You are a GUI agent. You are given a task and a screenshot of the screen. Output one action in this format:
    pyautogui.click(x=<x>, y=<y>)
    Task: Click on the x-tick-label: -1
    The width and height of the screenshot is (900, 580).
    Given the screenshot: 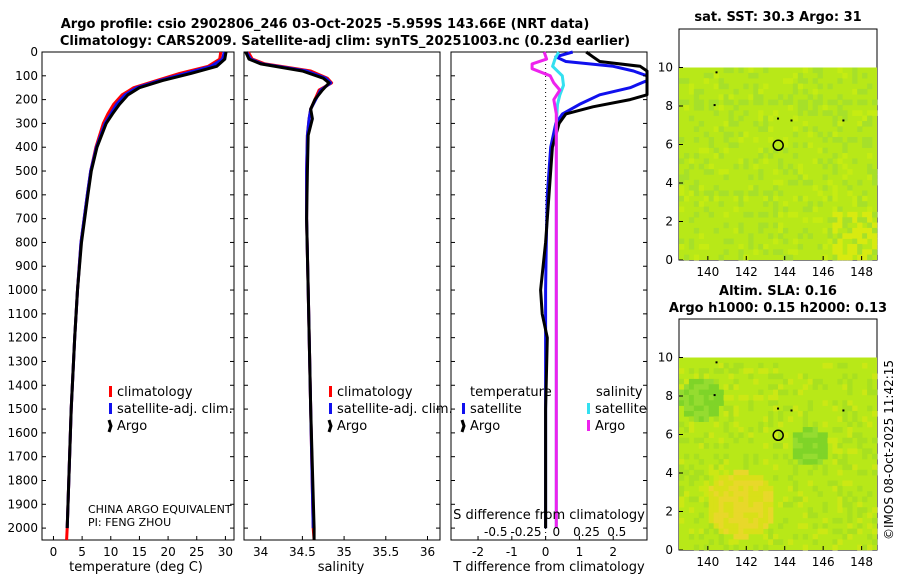 What is the action you would take?
    pyautogui.click(x=512, y=552)
    